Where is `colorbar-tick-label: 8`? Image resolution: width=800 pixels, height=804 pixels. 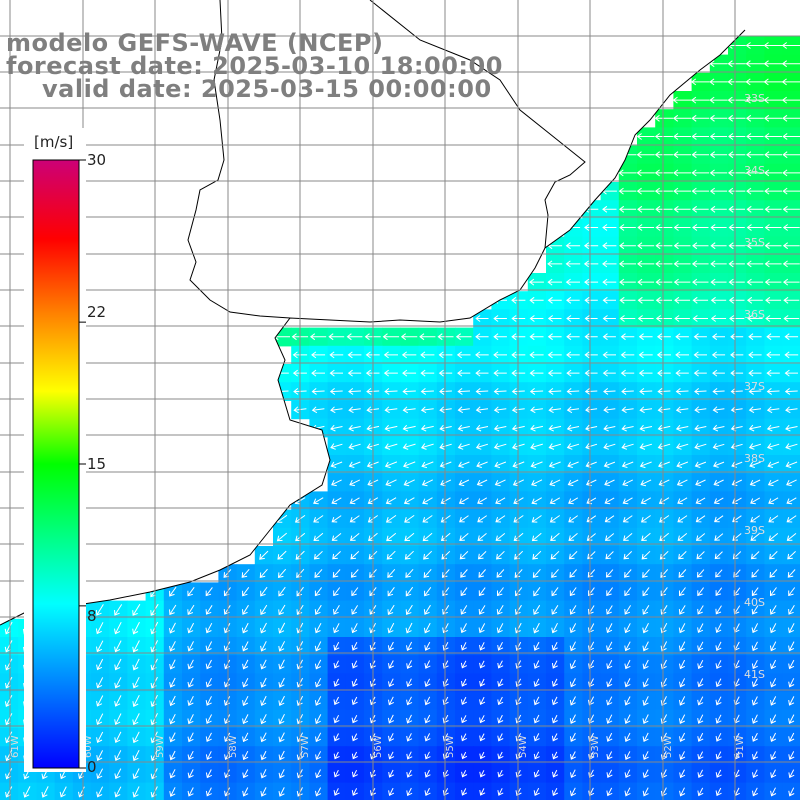
colorbar-tick-label: 8 is located at coordinates (92, 616).